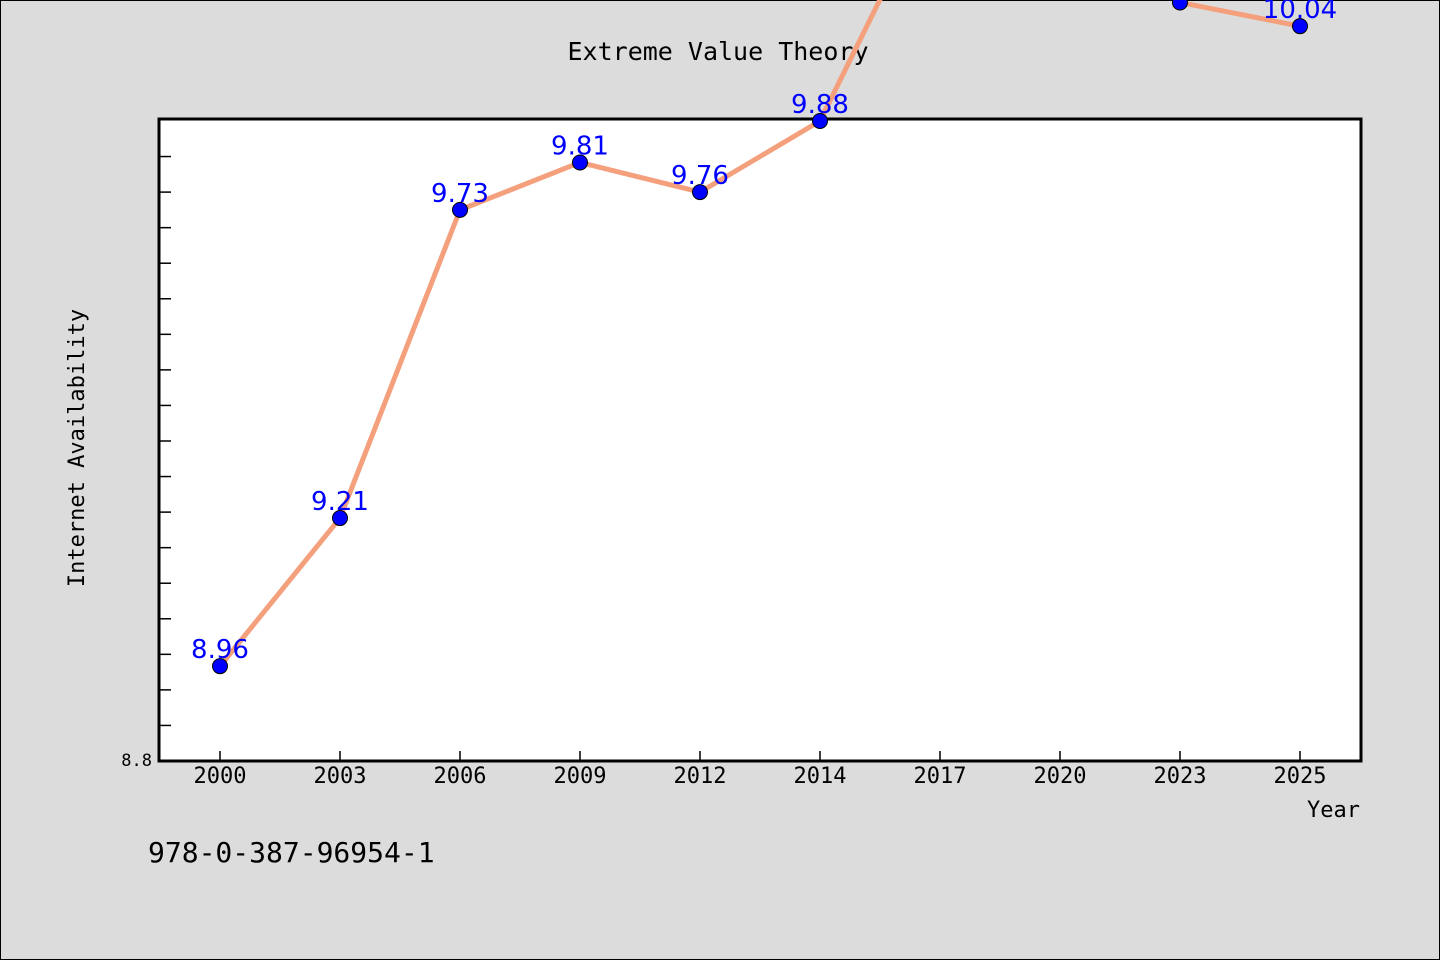 The width and height of the screenshot is (1440, 960). What do you see at coordinates (1300, 12) in the screenshot?
I see `data-label: 10.04` at bounding box center [1300, 12].